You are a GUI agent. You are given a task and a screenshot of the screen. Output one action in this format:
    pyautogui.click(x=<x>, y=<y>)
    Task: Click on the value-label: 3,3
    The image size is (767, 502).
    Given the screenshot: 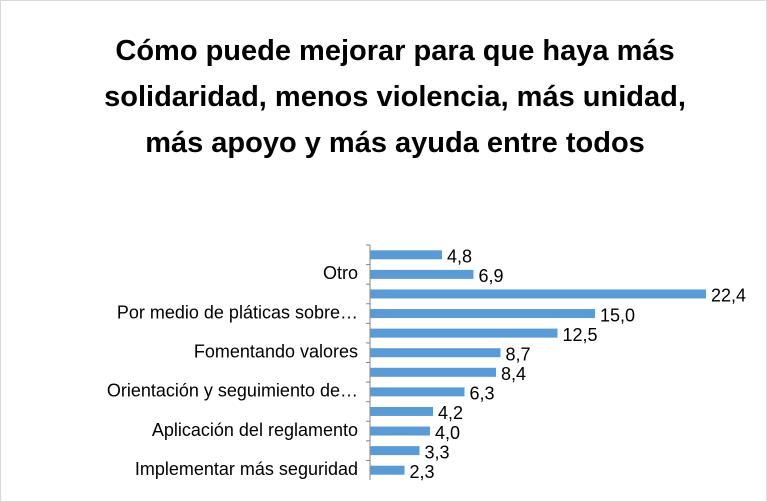 What is the action you would take?
    pyautogui.click(x=437, y=452)
    